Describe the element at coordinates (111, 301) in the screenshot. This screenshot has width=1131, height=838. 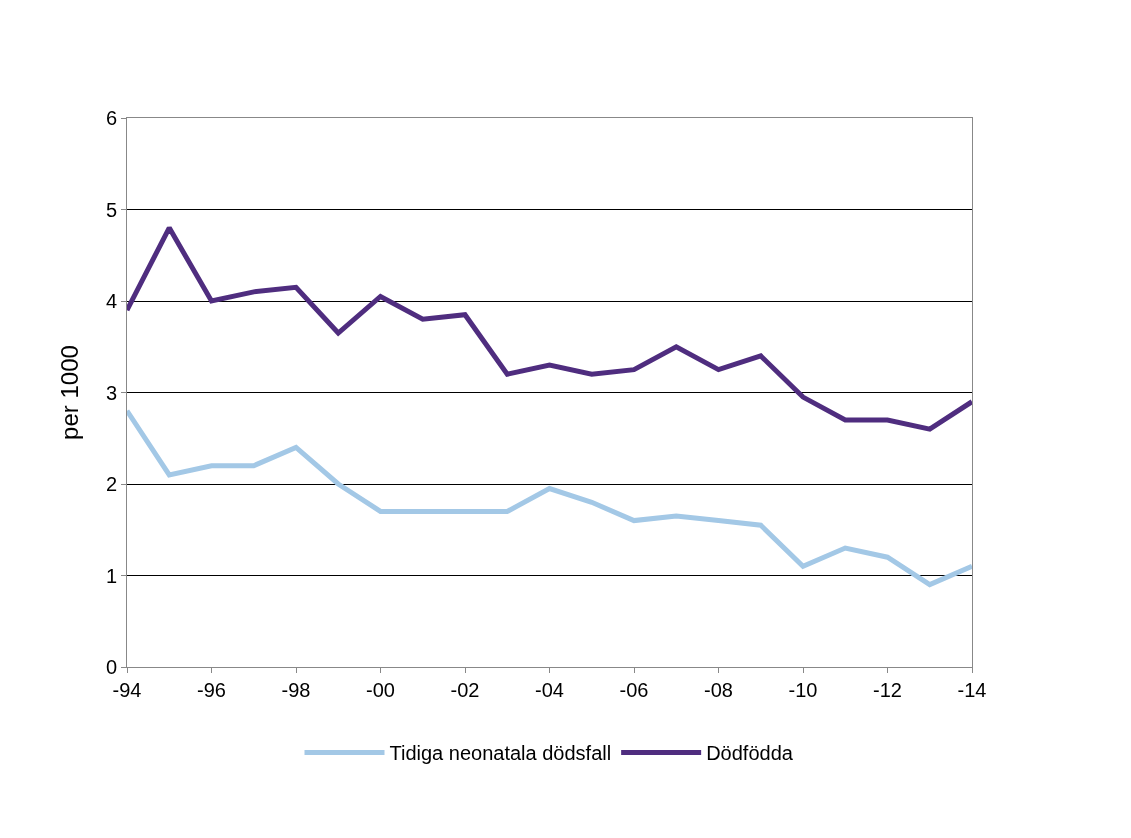
I see `y-tick-label: 4` at that location.